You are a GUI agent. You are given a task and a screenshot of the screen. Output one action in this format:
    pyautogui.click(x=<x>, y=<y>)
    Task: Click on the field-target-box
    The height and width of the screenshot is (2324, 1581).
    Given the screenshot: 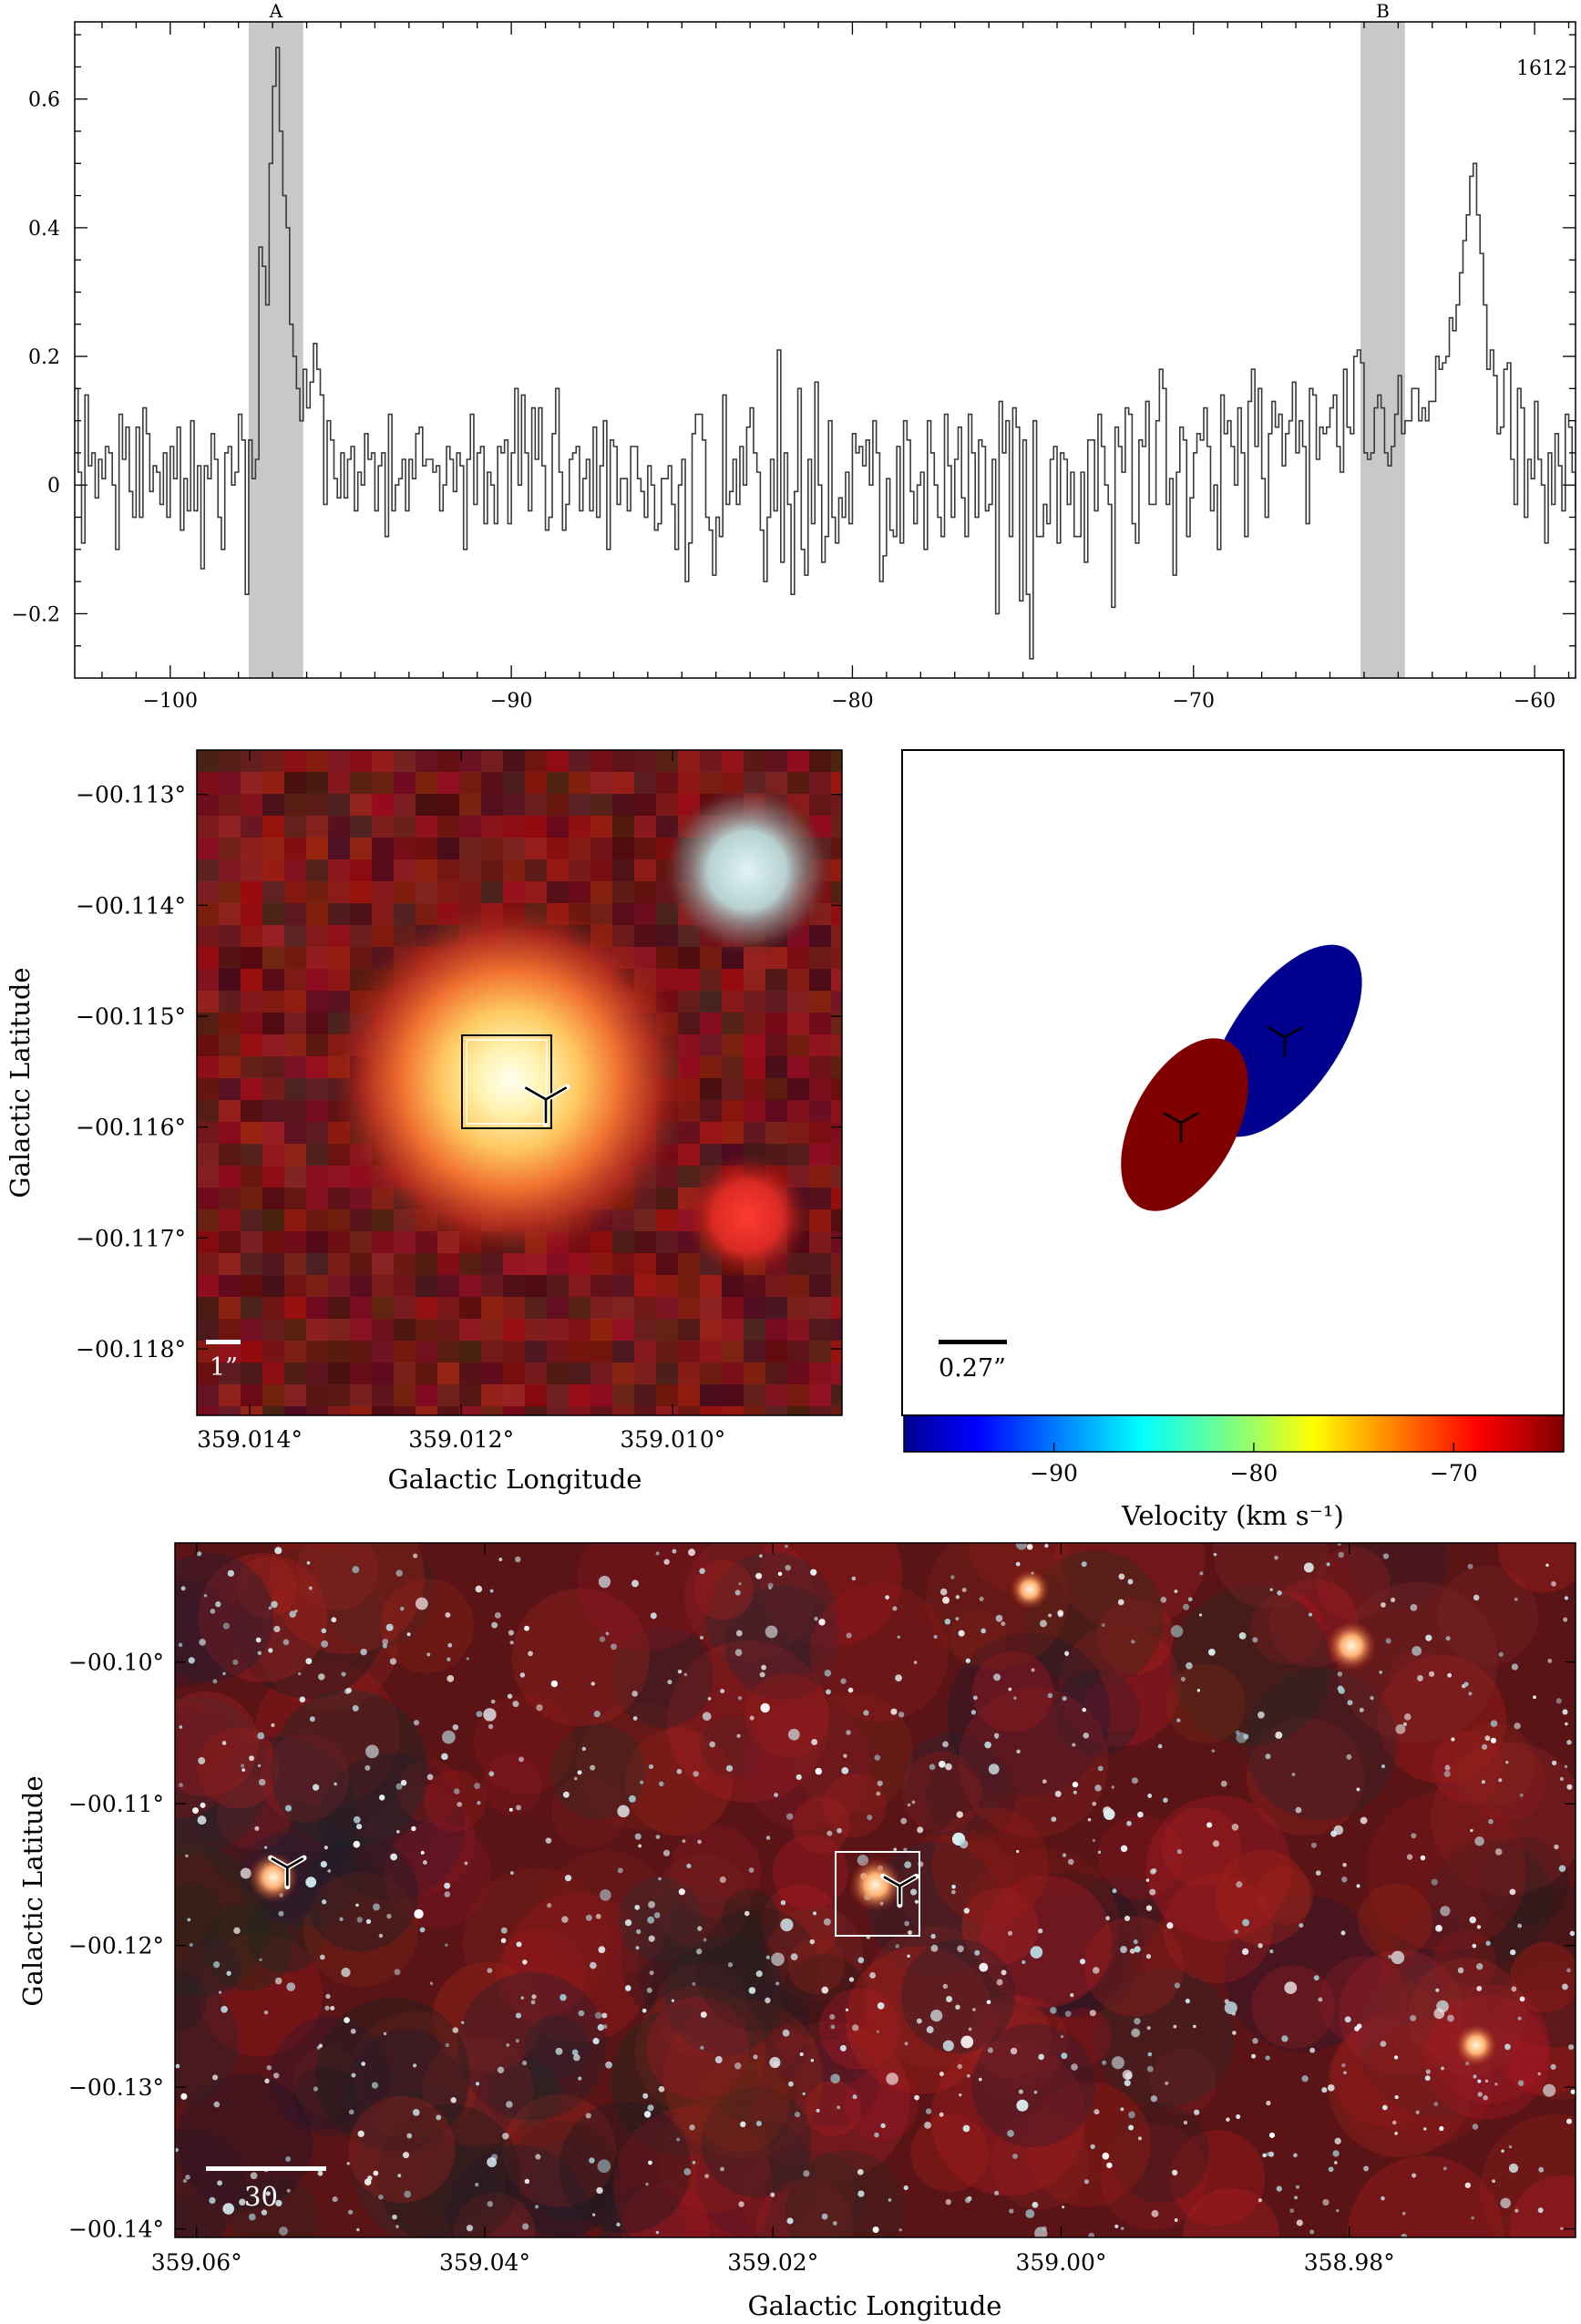 What is the action you would take?
    pyautogui.click(x=877, y=1894)
    